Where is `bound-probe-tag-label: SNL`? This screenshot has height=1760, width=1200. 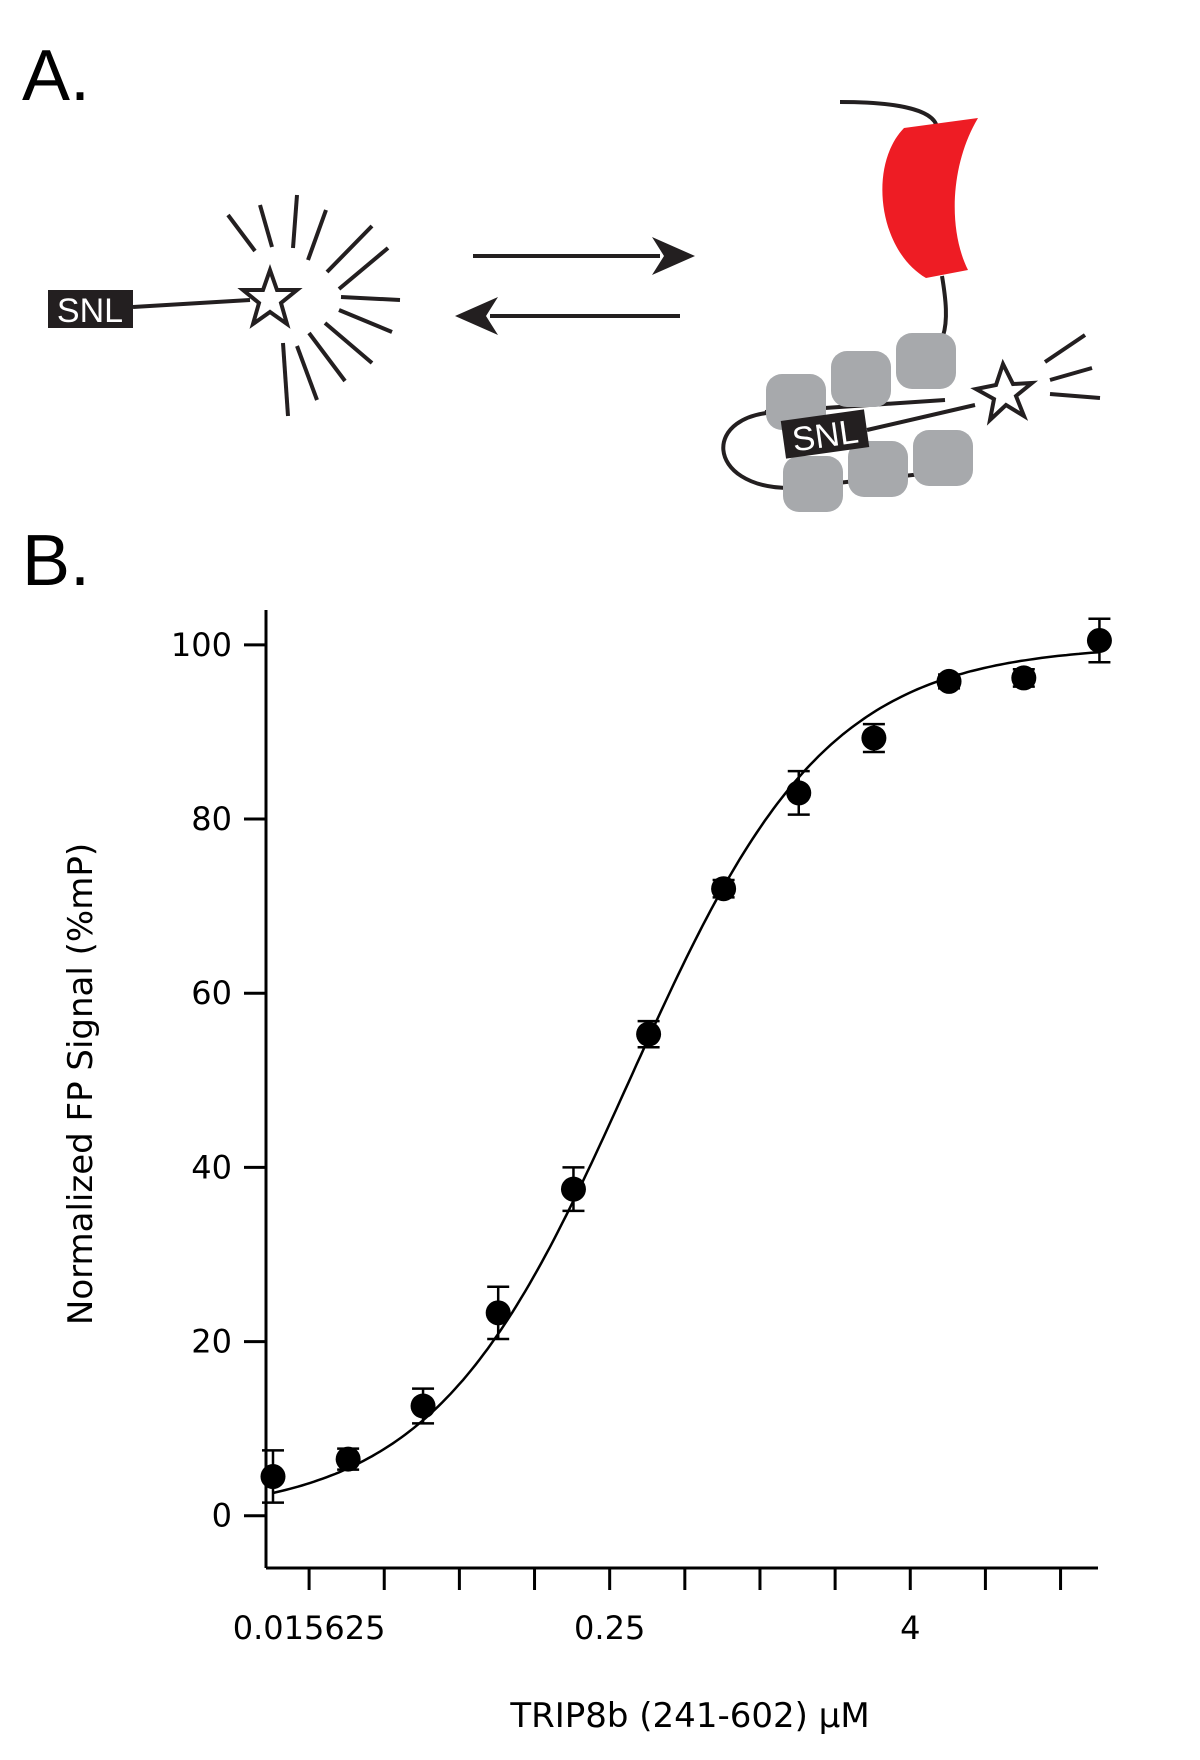 bound-probe-tag-label: SNL is located at coordinates (825, 436).